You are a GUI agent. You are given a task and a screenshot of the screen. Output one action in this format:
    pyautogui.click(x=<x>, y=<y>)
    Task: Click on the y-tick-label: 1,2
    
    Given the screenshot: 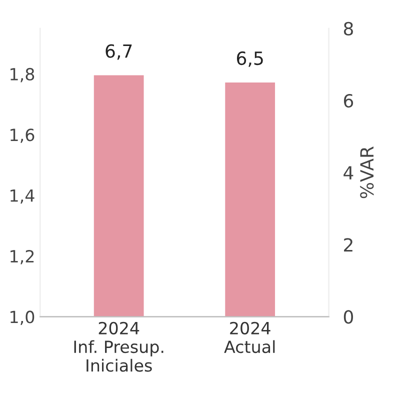 What is the action you would take?
    pyautogui.click(x=22, y=257)
    